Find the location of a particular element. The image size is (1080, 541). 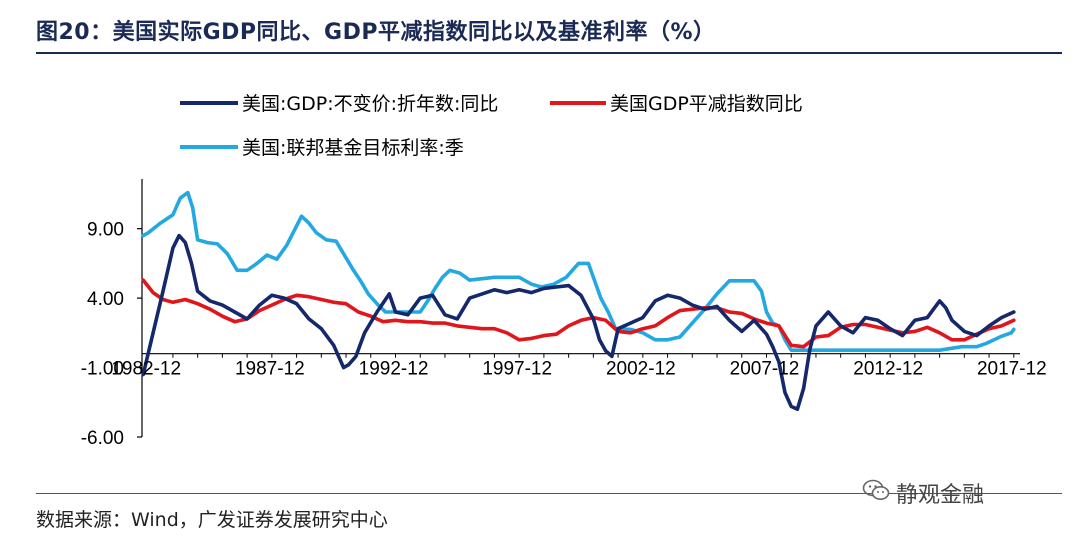

brand-watermark: 静观金融 is located at coordinates (940, 495).